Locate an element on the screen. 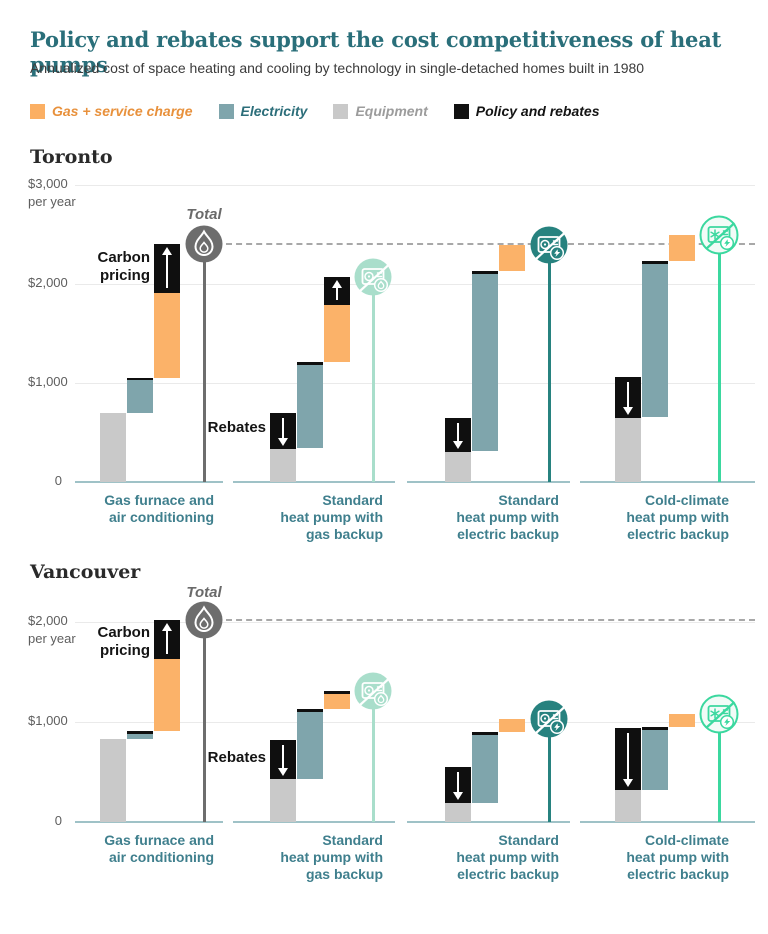 The image size is (768, 934). category-label-line: Gas furnace and is located at coordinates (159, 500).